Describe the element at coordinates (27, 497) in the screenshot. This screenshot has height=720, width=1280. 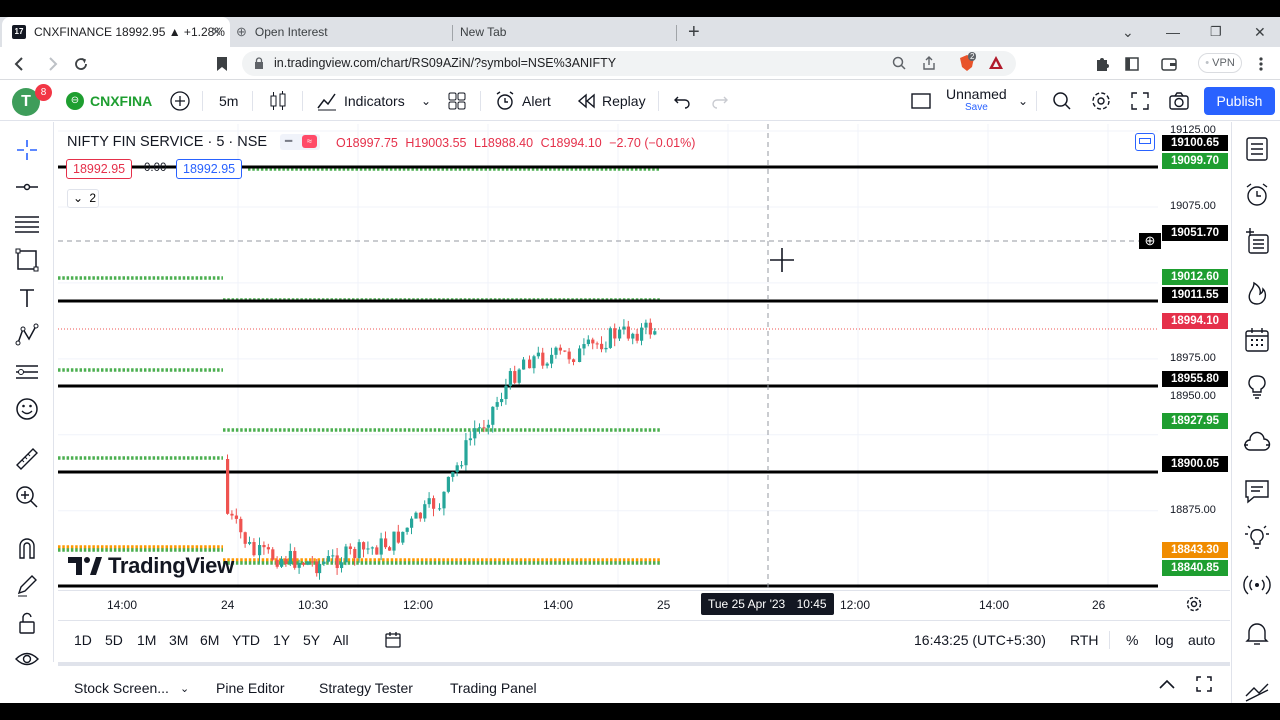
I see `zoom-in-icon` at that location.